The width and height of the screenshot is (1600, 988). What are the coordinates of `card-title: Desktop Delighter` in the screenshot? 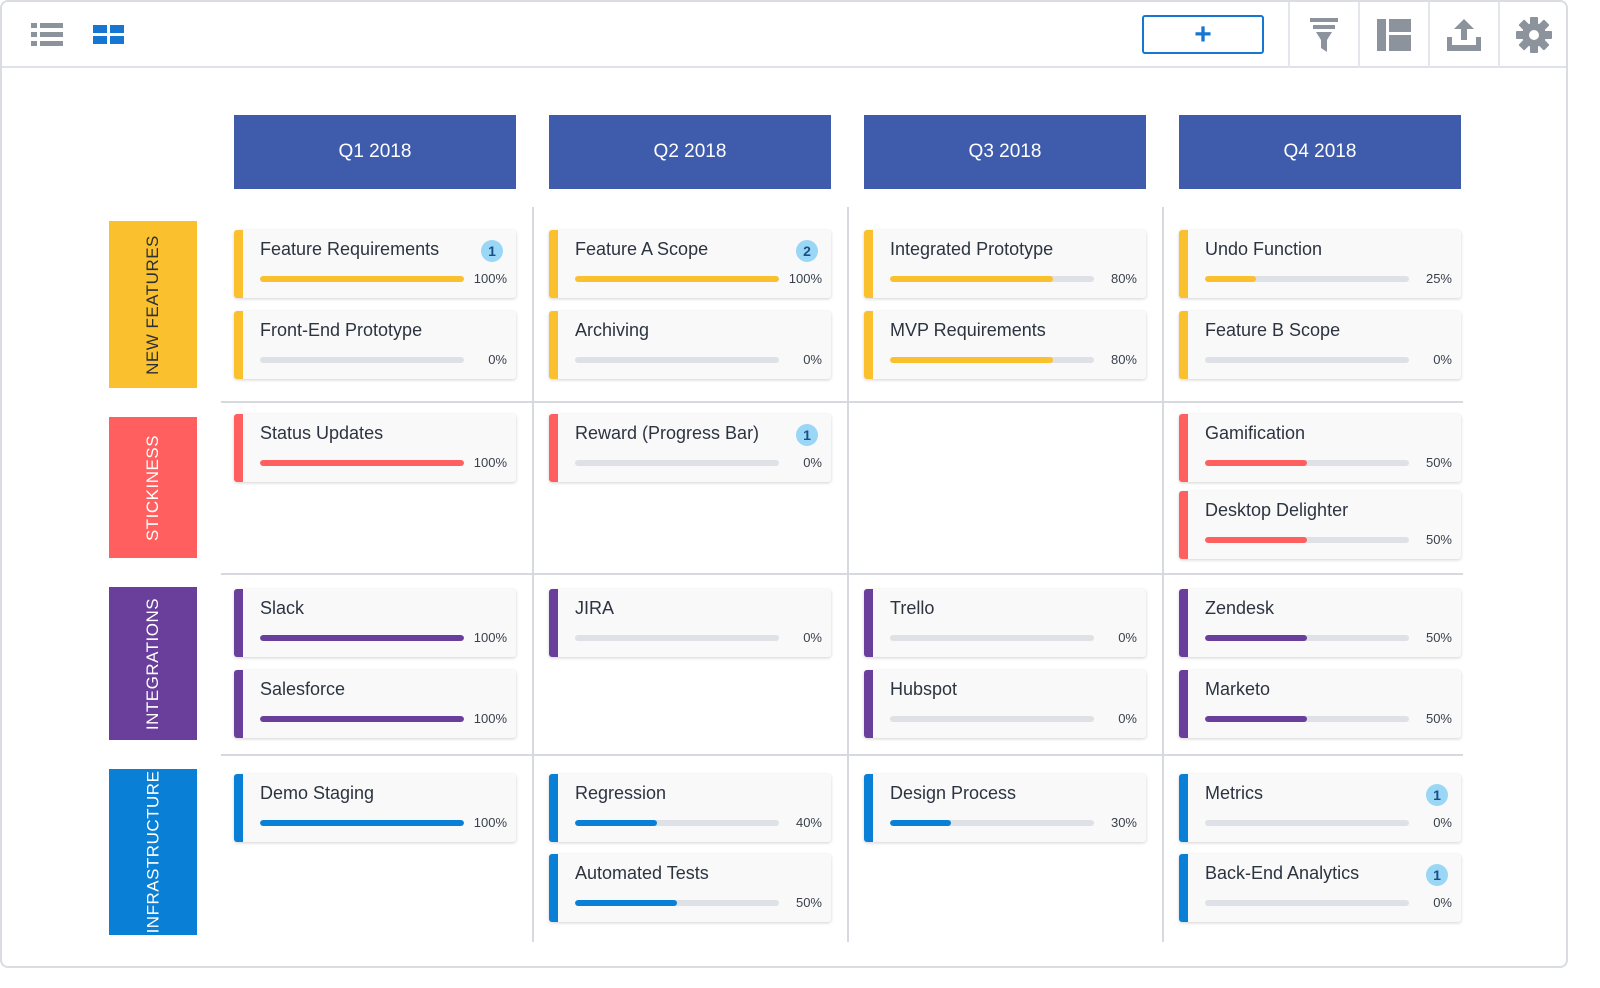 It's located at (1277, 510).